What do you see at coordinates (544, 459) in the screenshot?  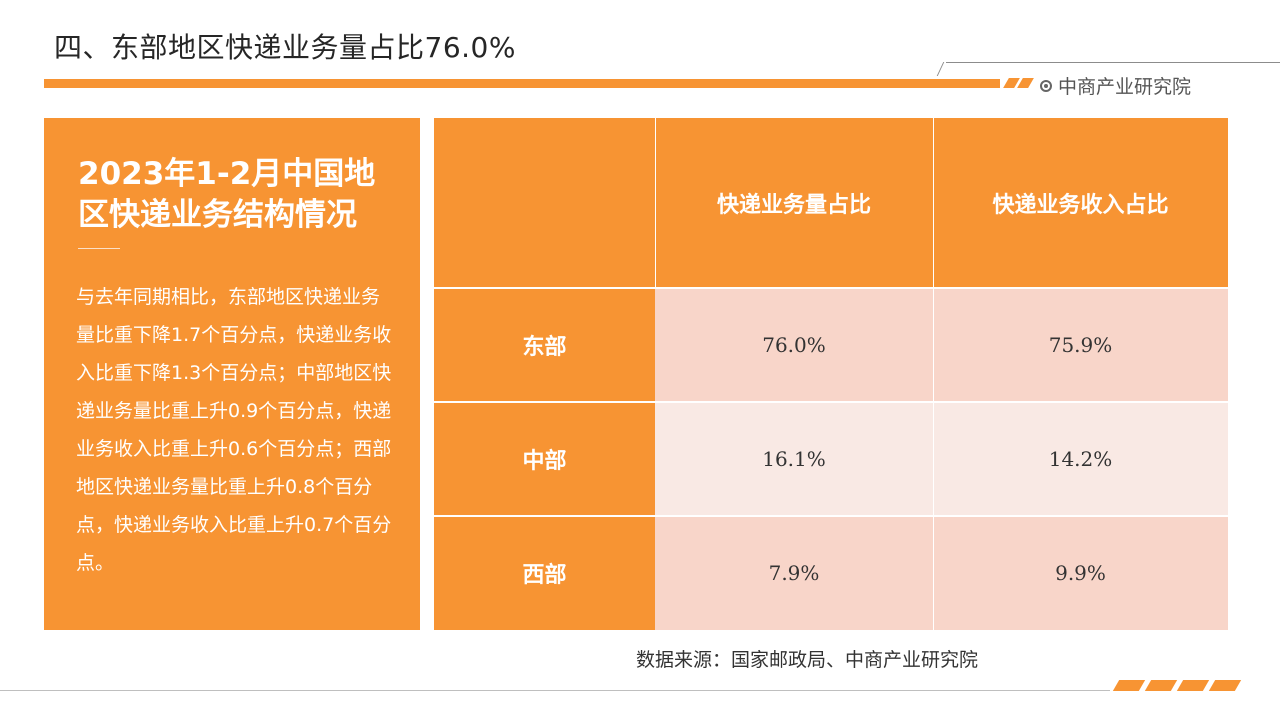 I see `table-row-label: 中部` at bounding box center [544, 459].